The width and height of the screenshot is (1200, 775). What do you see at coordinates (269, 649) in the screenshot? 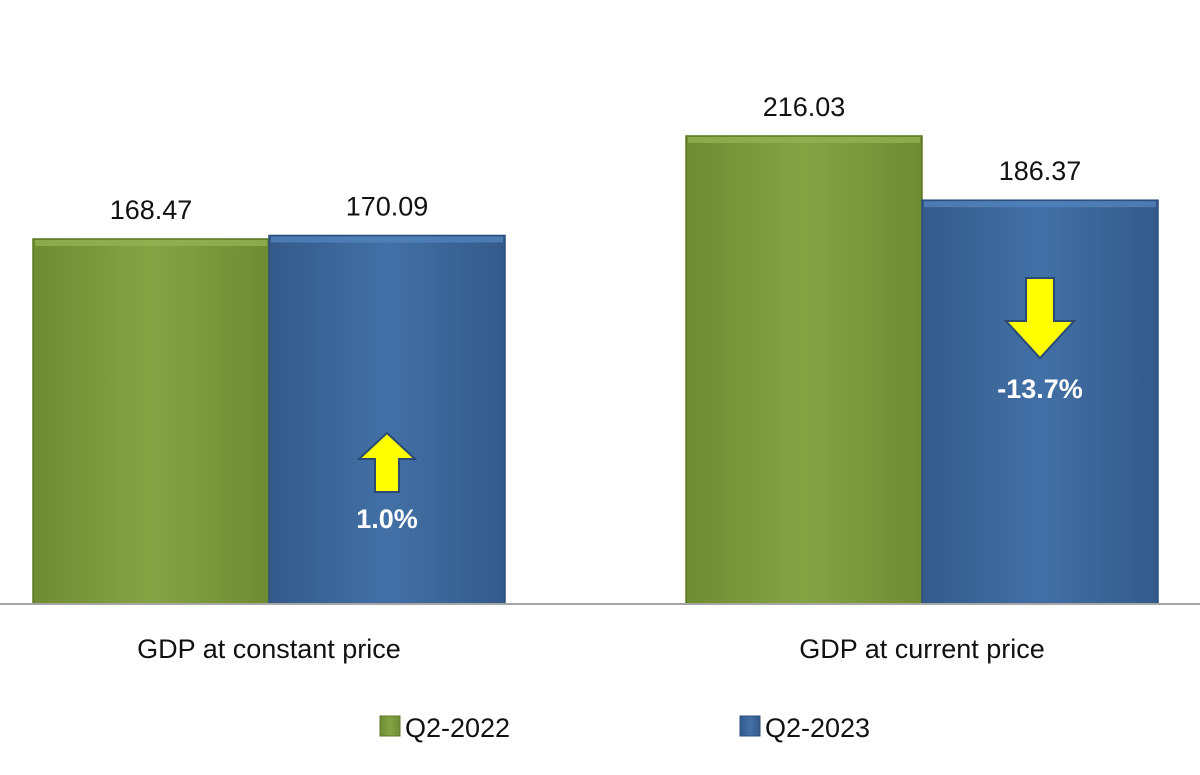
I see `category-label: GDP at constant price` at bounding box center [269, 649].